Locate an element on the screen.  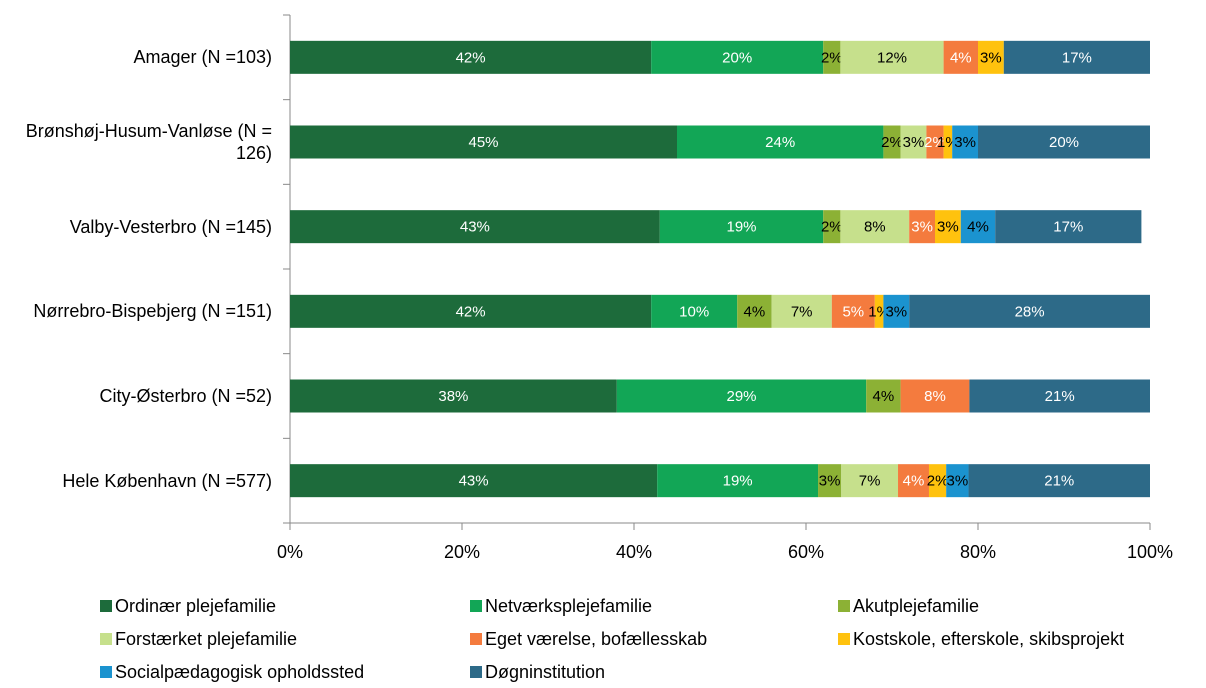
category-label: City-Østerbro (N =52) is located at coordinates (185, 396).